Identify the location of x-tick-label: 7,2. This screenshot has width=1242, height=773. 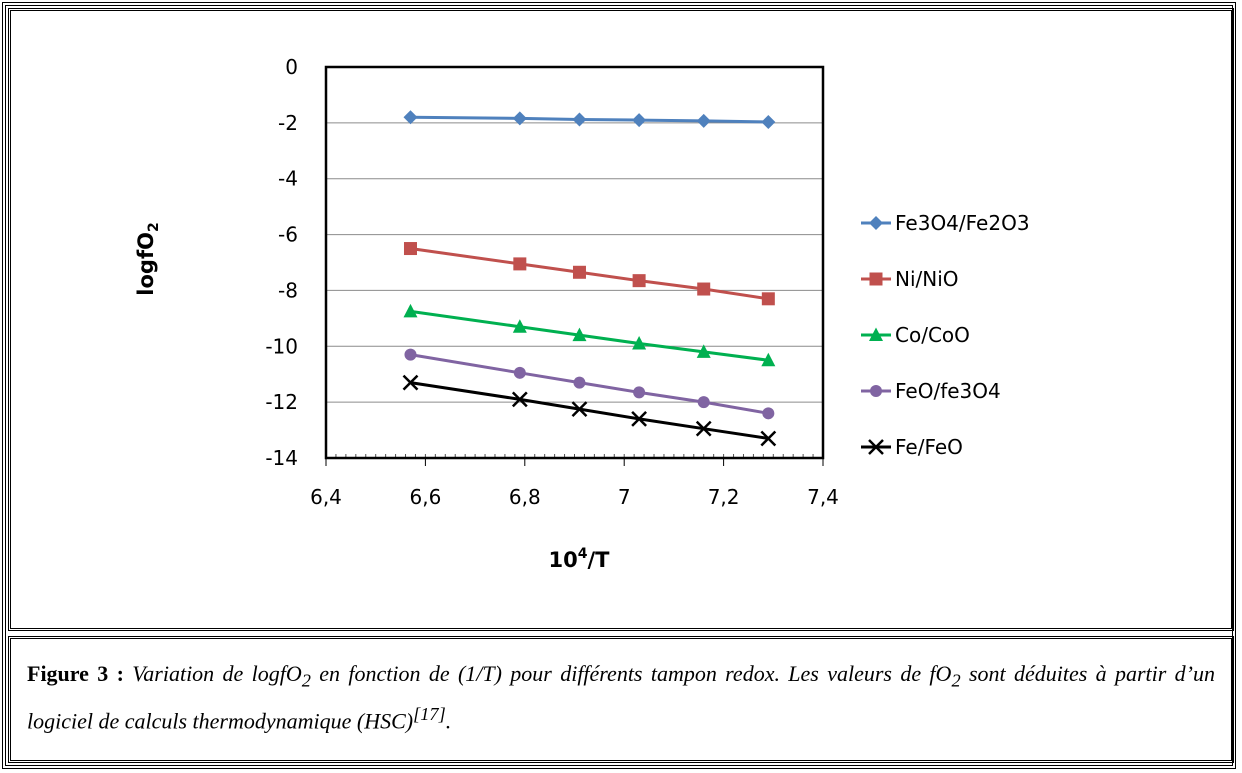
(724, 497).